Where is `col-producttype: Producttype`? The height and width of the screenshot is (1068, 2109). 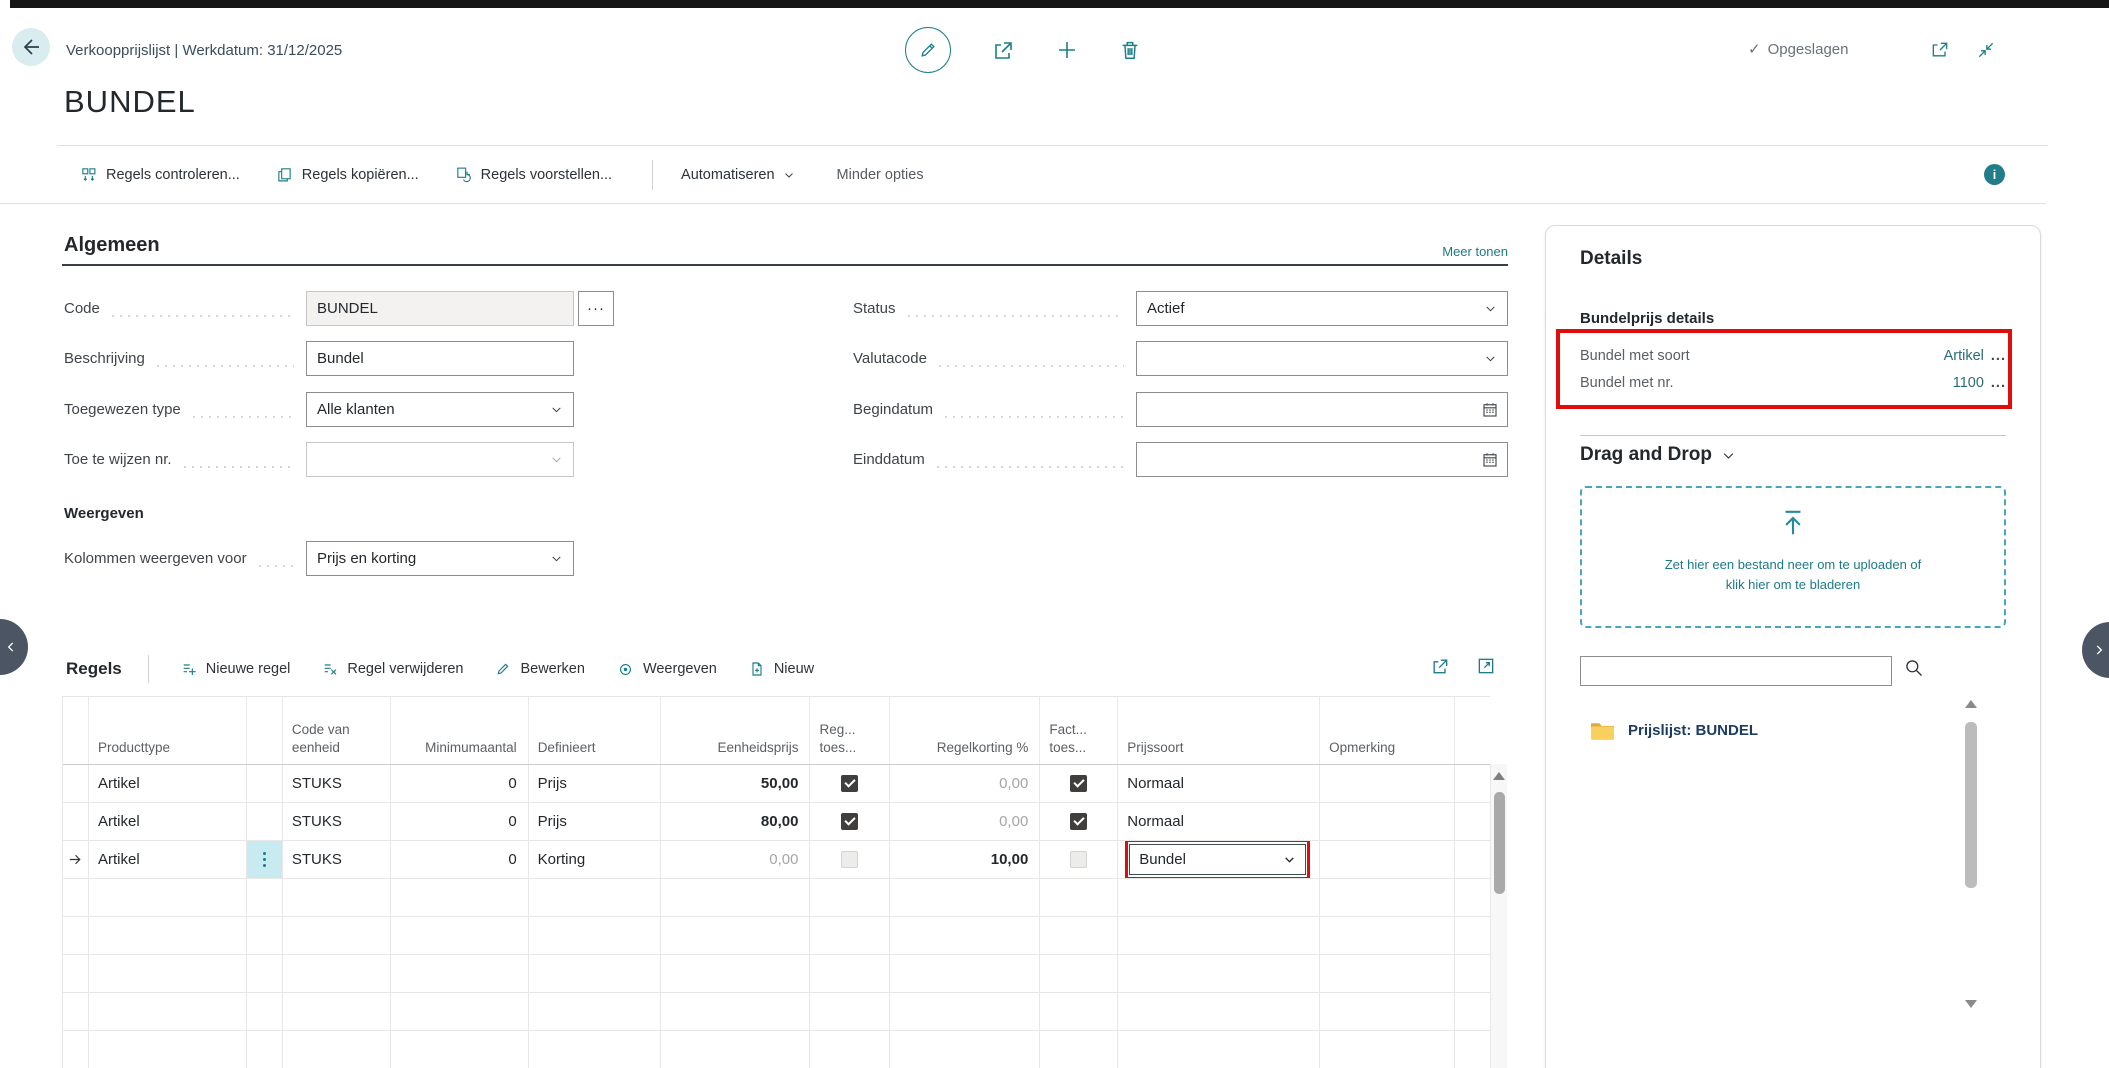 col-producttype: Producttype is located at coordinates (168, 730).